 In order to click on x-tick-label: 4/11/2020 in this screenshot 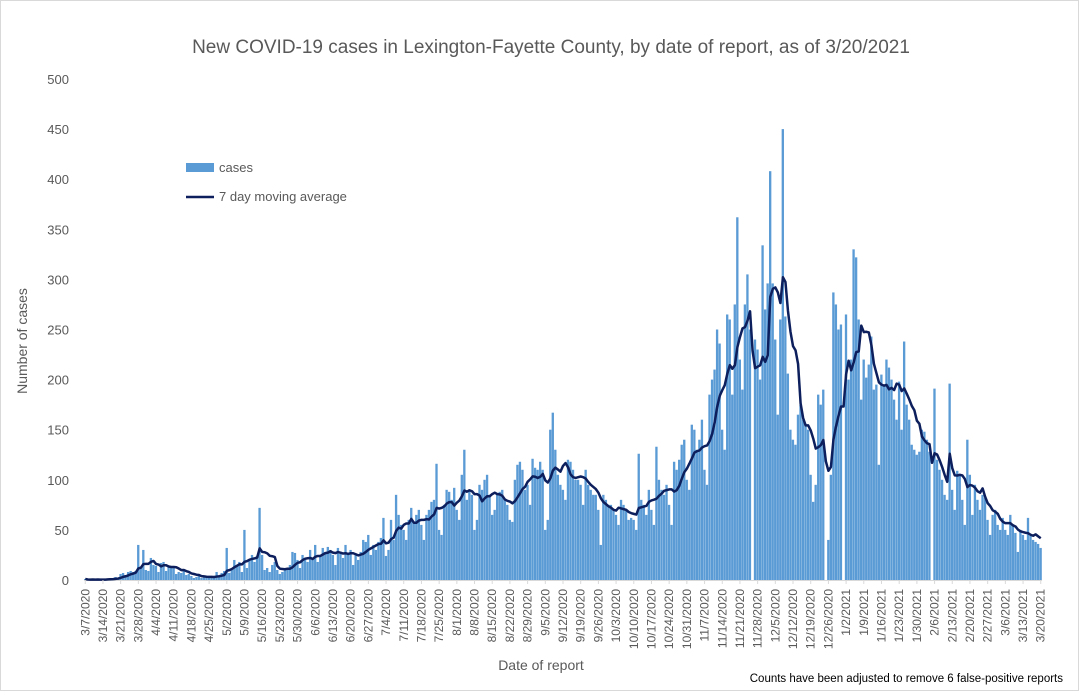, I will do `click(174, 615)`.